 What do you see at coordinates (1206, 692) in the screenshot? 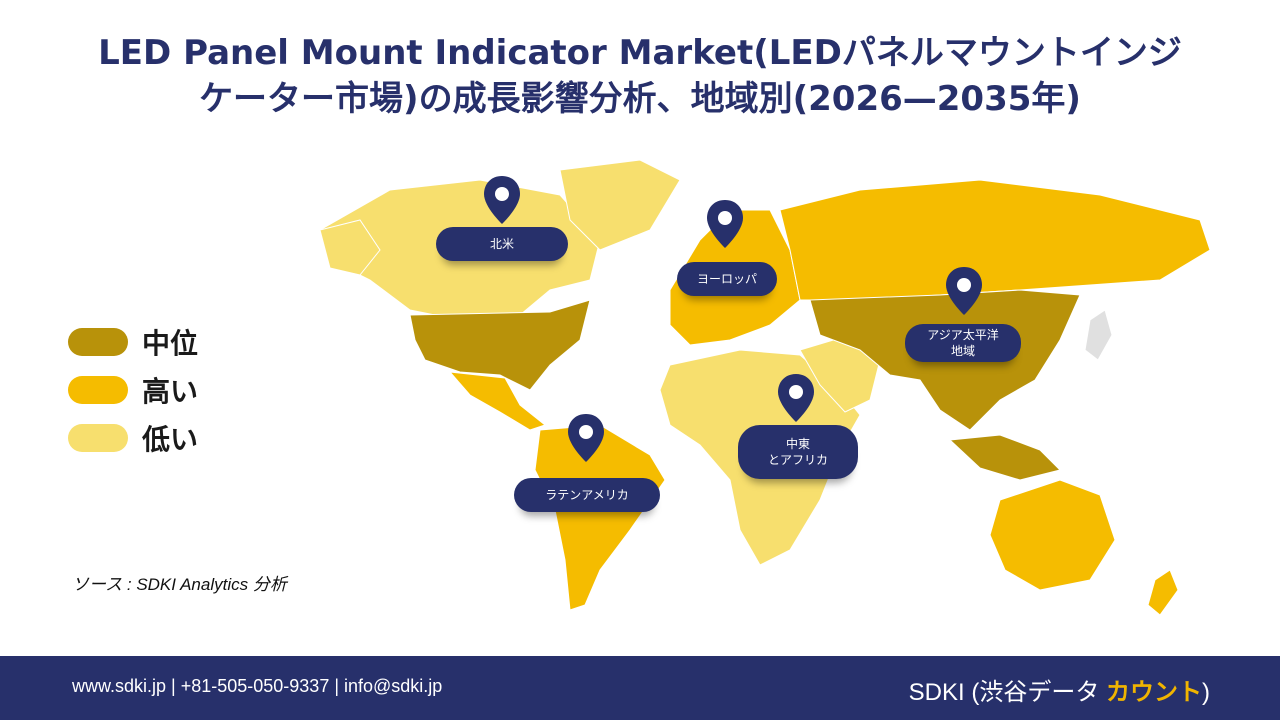
I see `brand-suffix: )` at bounding box center [1206, 692].